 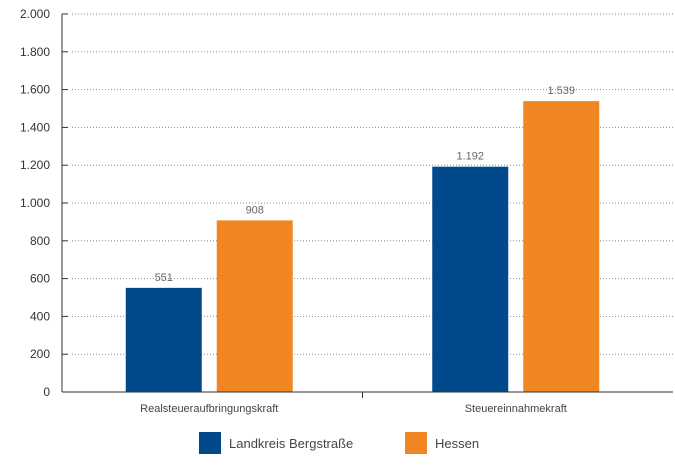 I want to click on data-label: 551, so click(x=164, y=278).